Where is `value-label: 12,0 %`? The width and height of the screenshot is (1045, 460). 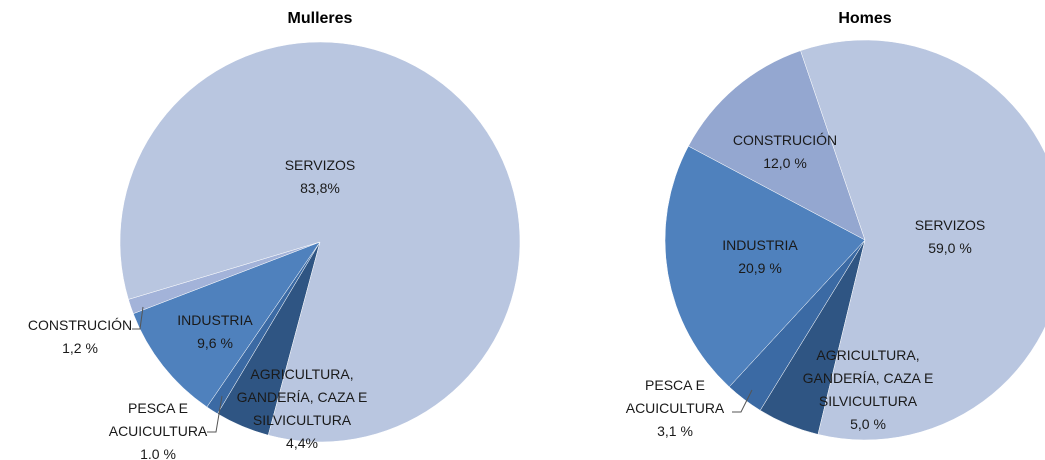 value-label: 12,0 % is located at coordinates (785, 163).